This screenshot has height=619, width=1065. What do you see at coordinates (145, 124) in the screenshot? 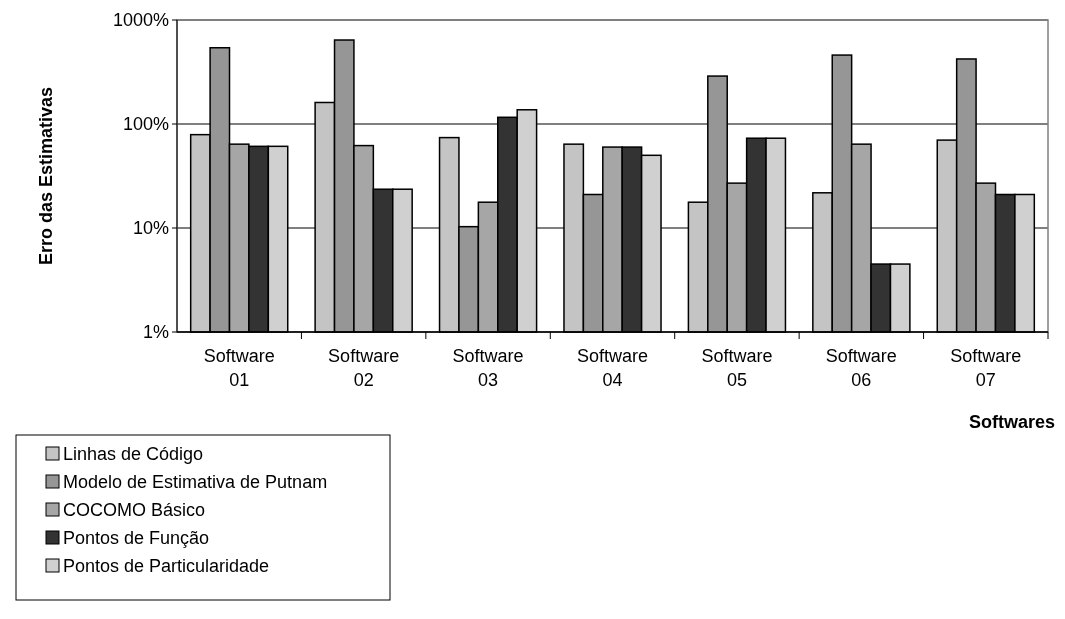
I see `y-tick-label: 100%` at bounding box center [145, 124].